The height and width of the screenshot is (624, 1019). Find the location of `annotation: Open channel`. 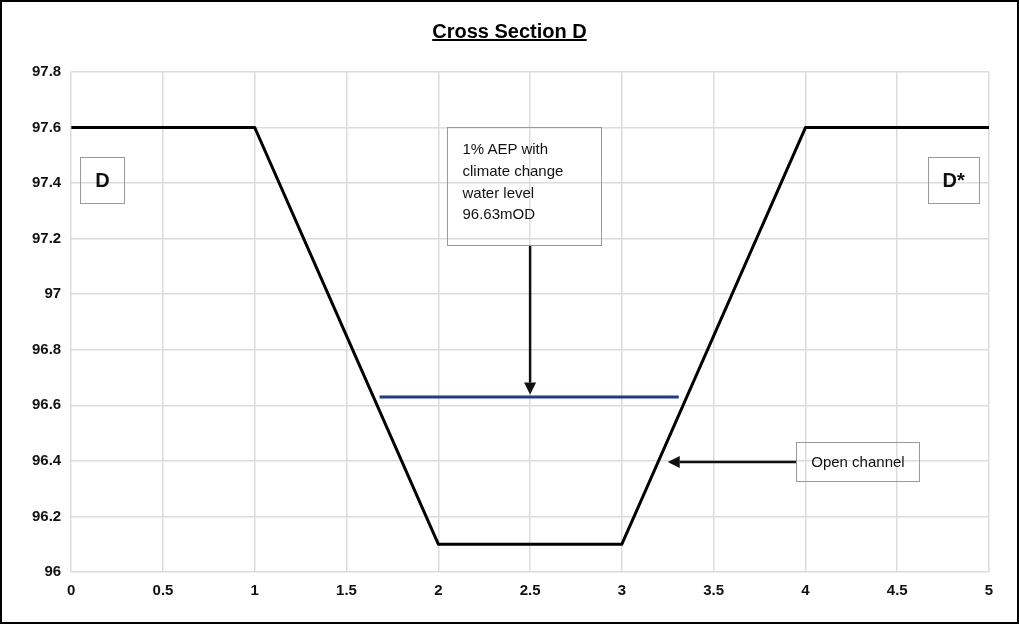

annotation: Open channel is located at coordinates (858, 462).